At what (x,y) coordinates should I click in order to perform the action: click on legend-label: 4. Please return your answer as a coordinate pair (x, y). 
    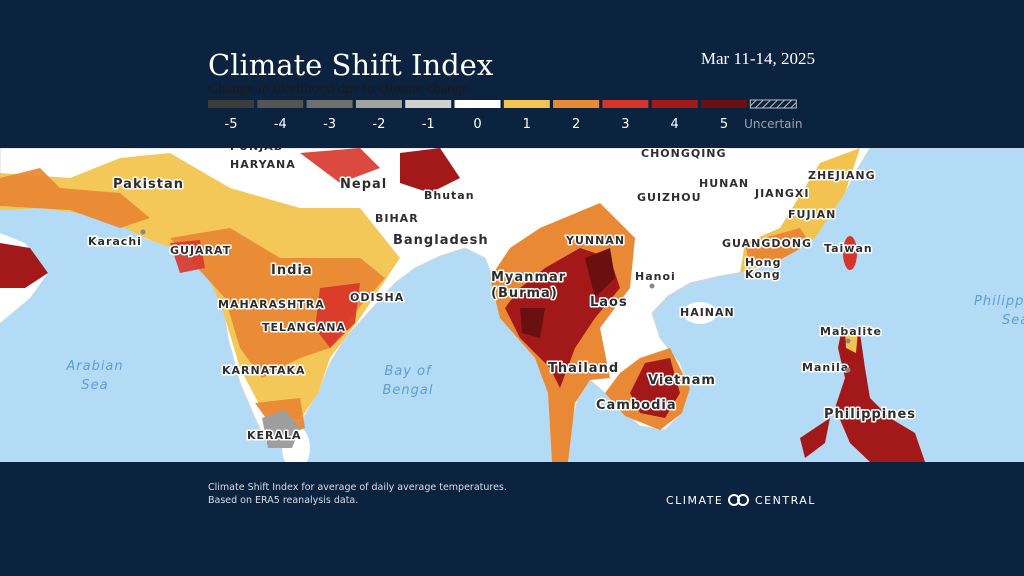
    Looking at the image, I should click on (675, 124).